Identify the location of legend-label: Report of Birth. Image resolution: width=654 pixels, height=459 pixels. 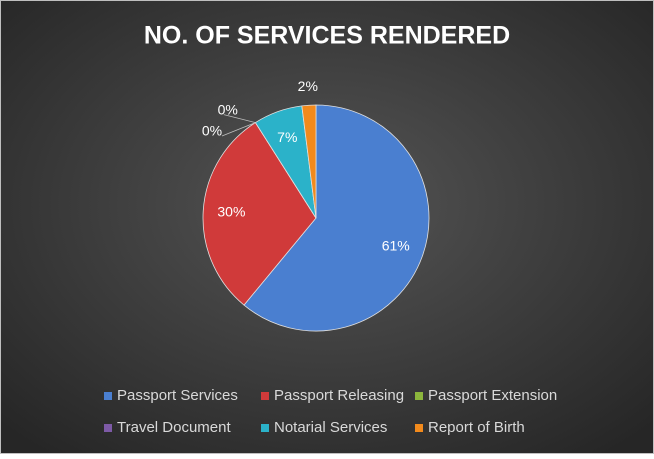
(476, 427).